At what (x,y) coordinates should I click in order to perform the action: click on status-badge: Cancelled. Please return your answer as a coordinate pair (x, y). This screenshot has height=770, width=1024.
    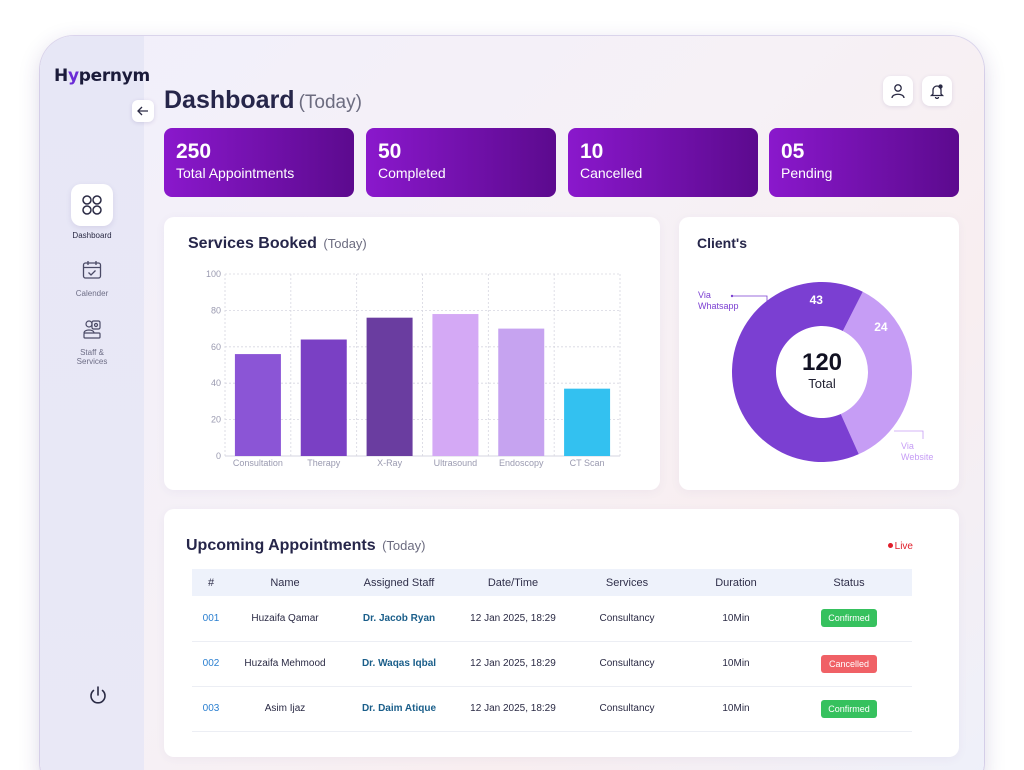
    Looking at the image, I should click on (849, 663).